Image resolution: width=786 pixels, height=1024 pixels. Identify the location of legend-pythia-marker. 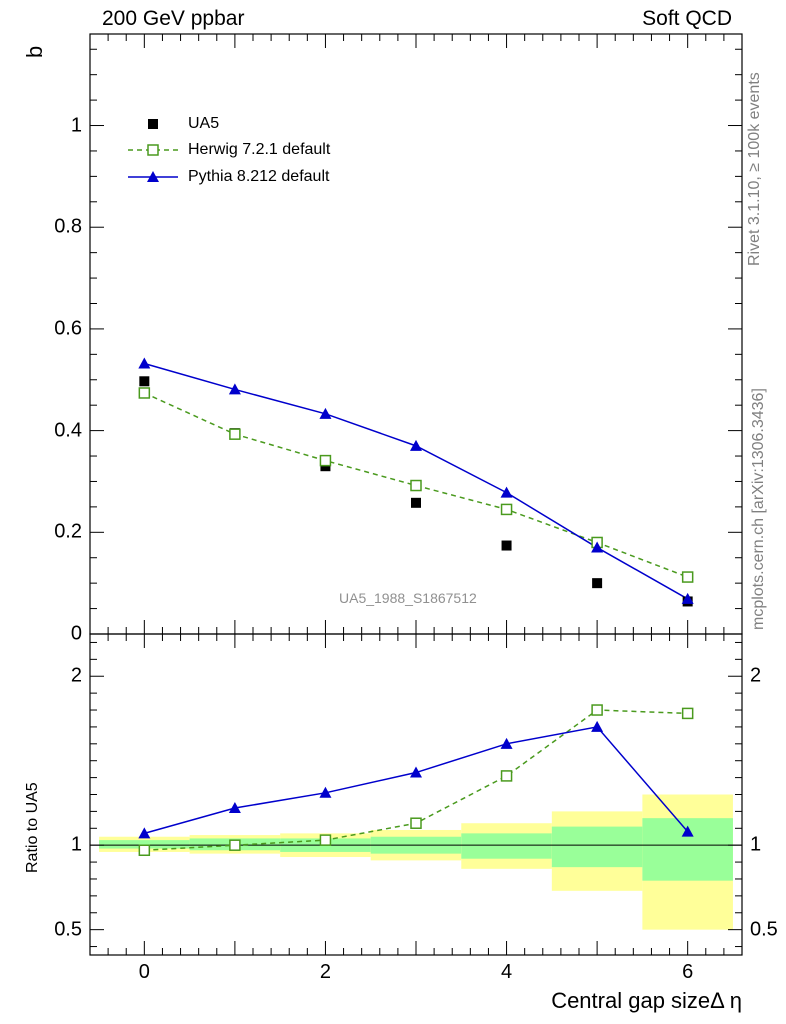
(153, 176).